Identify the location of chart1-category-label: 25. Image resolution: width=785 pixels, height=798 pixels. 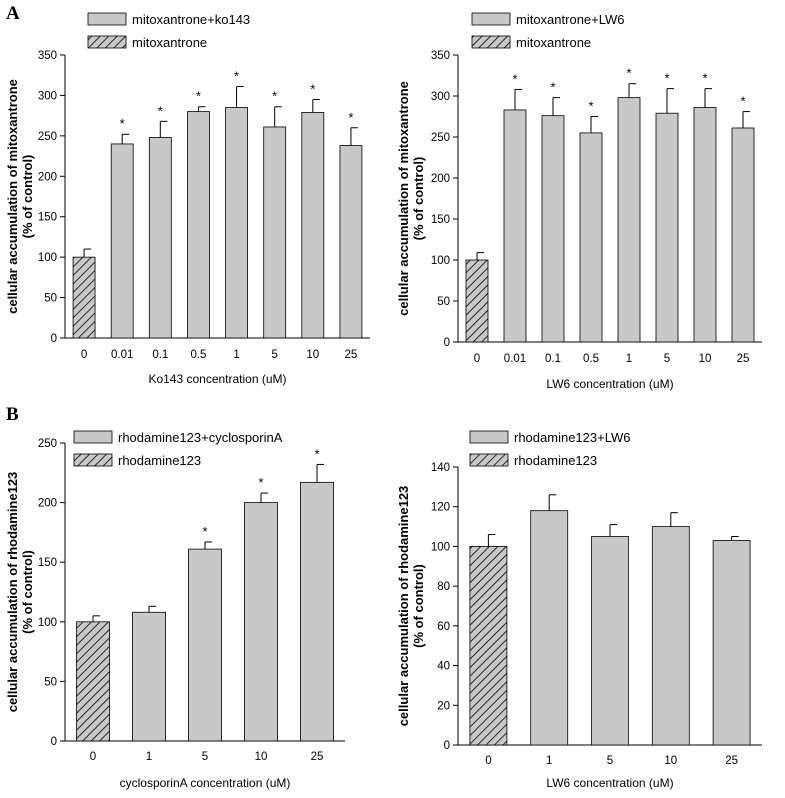
(351, 355).